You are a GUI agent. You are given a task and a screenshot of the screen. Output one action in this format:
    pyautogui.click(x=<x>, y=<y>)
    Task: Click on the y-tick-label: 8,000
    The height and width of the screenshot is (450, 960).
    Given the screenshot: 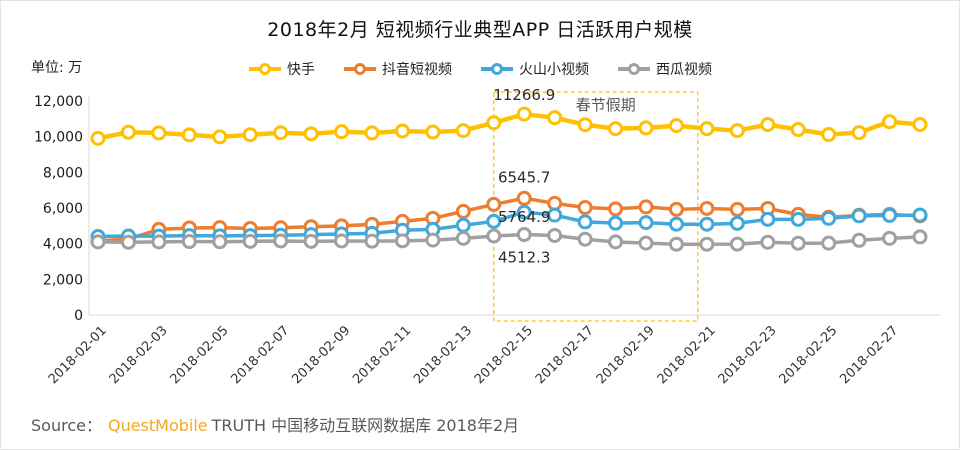 What is the action you would take?
    pyautogui.click(x=63, y=173)
    